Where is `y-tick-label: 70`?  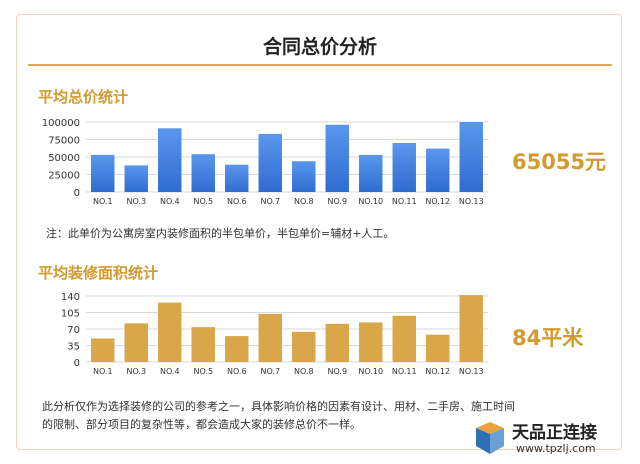
y-tick-label: 70 is located at coordinates (73, 330).